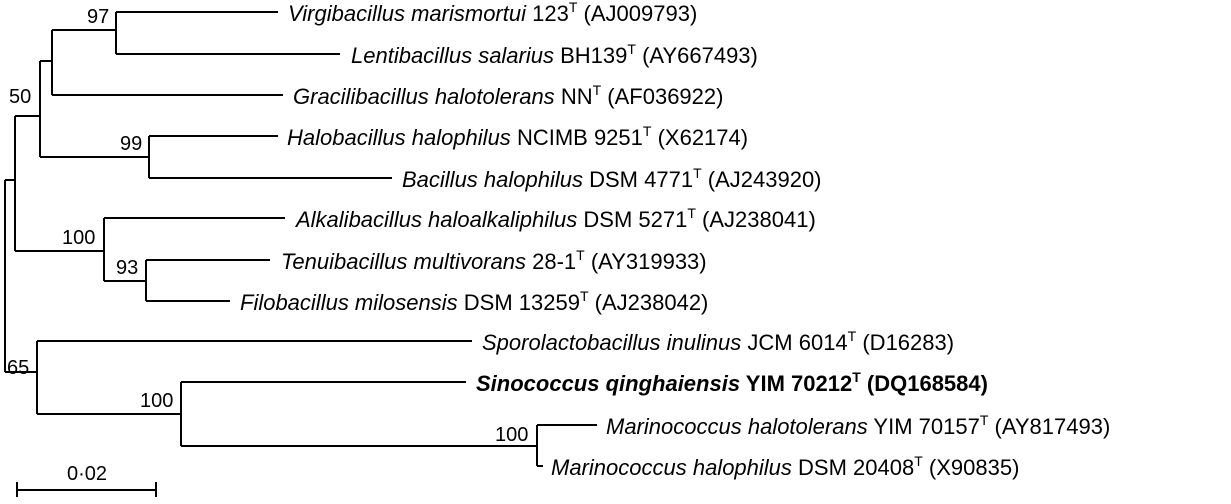 The width and height of the screenshot is (1231, 504). I want to click on taxon-label-bacillus: Bacillus halophilus DSM 4771T (AJ243920), so click(612, 178).